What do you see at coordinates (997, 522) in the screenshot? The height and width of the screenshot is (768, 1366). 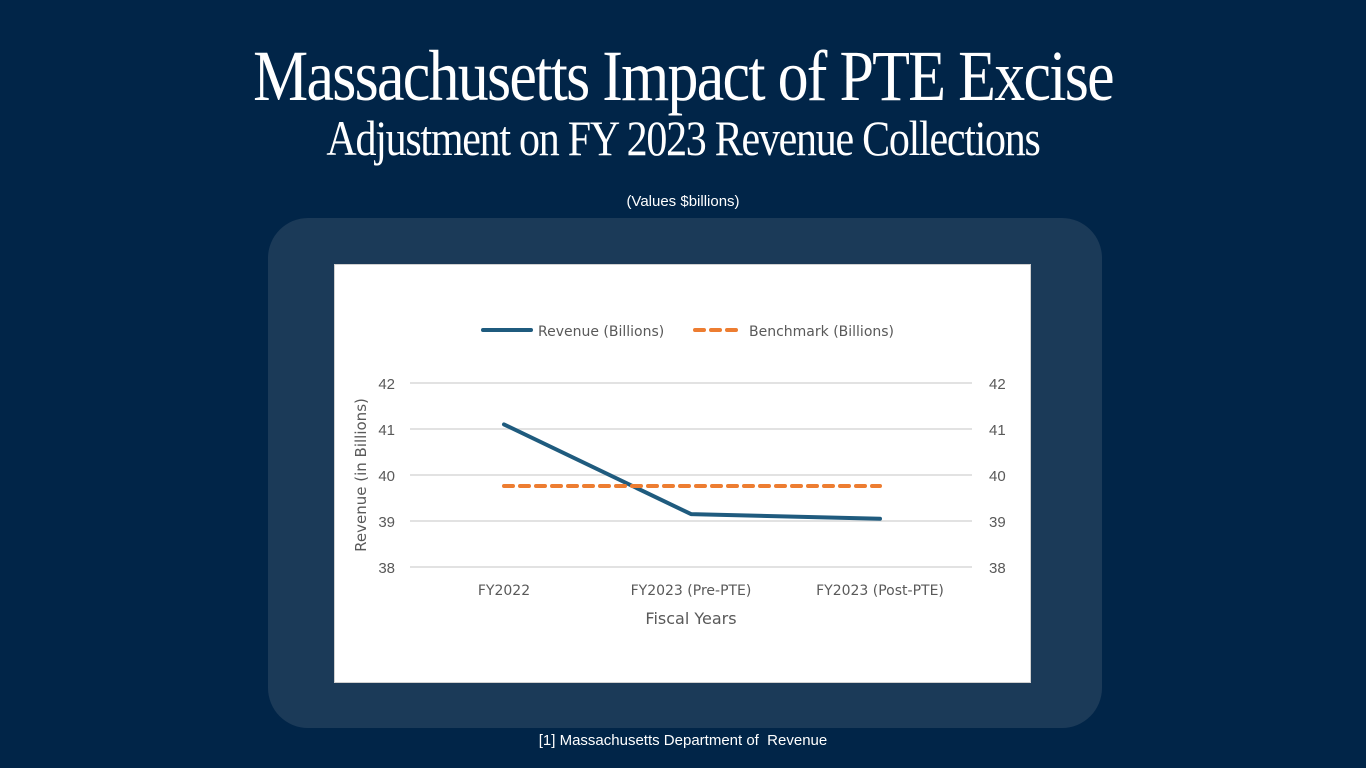 I see `secondary-y-tick-label: 39` at bounding box center [997, 522].